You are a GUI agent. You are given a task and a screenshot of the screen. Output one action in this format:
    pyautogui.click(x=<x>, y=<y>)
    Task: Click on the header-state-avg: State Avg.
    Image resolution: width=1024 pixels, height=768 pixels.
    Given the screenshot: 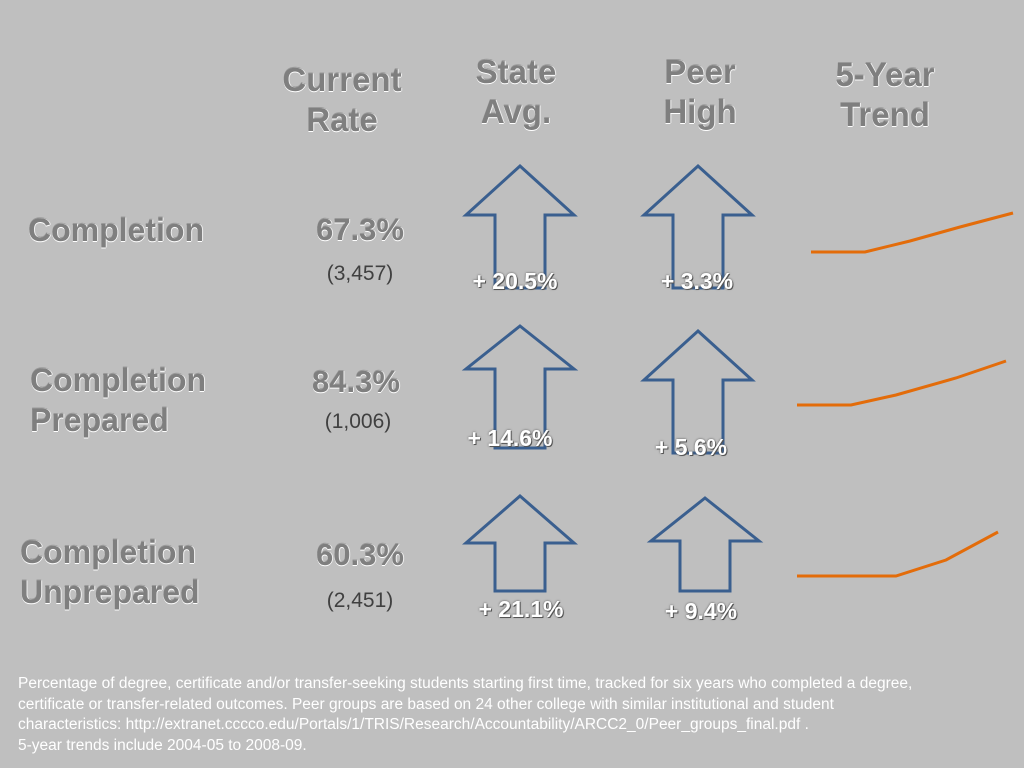 What is the action you would take?
    pyautogui.click(x=516, y=91)
    